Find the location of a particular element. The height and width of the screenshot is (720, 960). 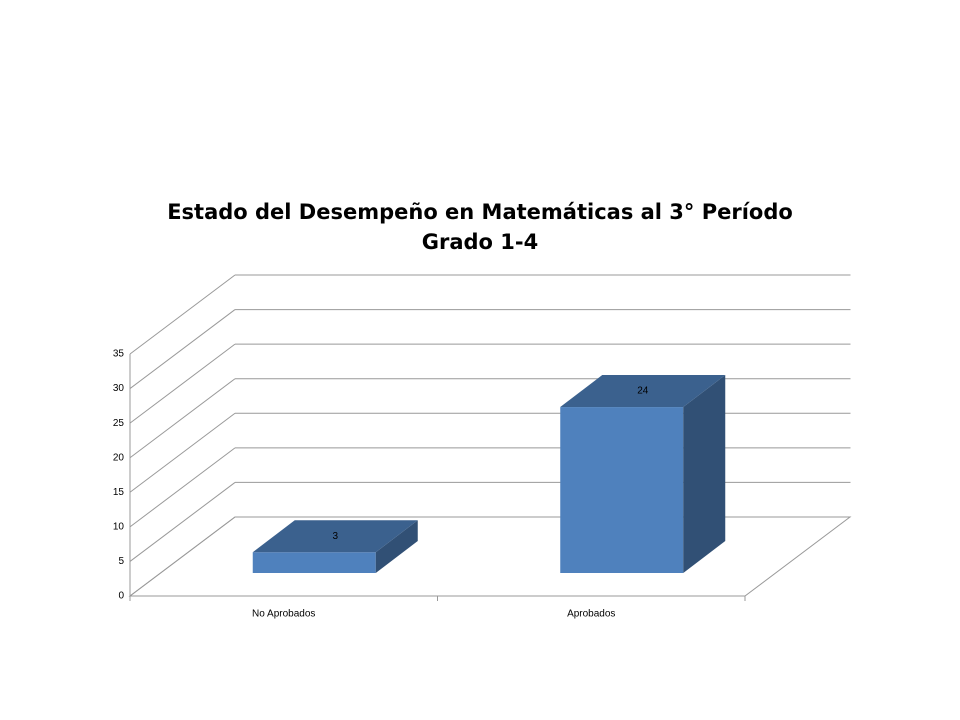

data-label: 3 is located at coordinates (335, 536).